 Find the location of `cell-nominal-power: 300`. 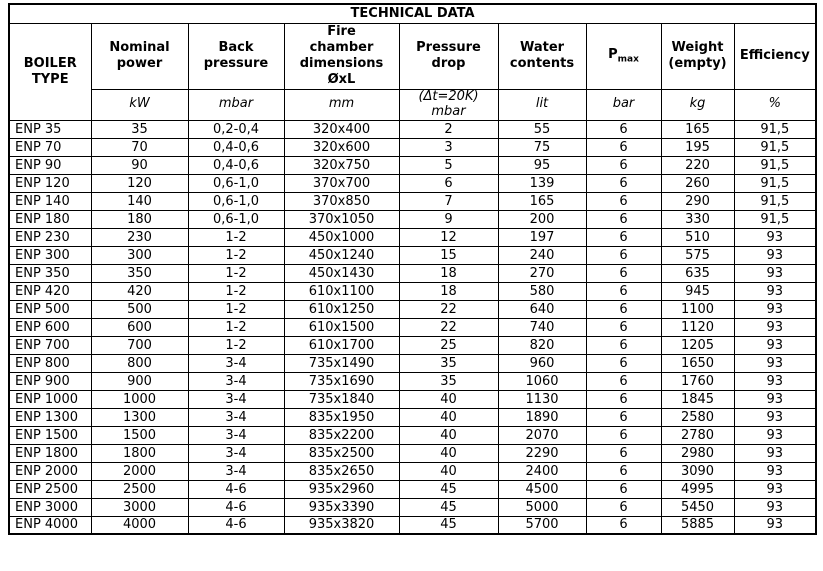

cell-nominal-power: 300 is located at coordinates (139, 255).